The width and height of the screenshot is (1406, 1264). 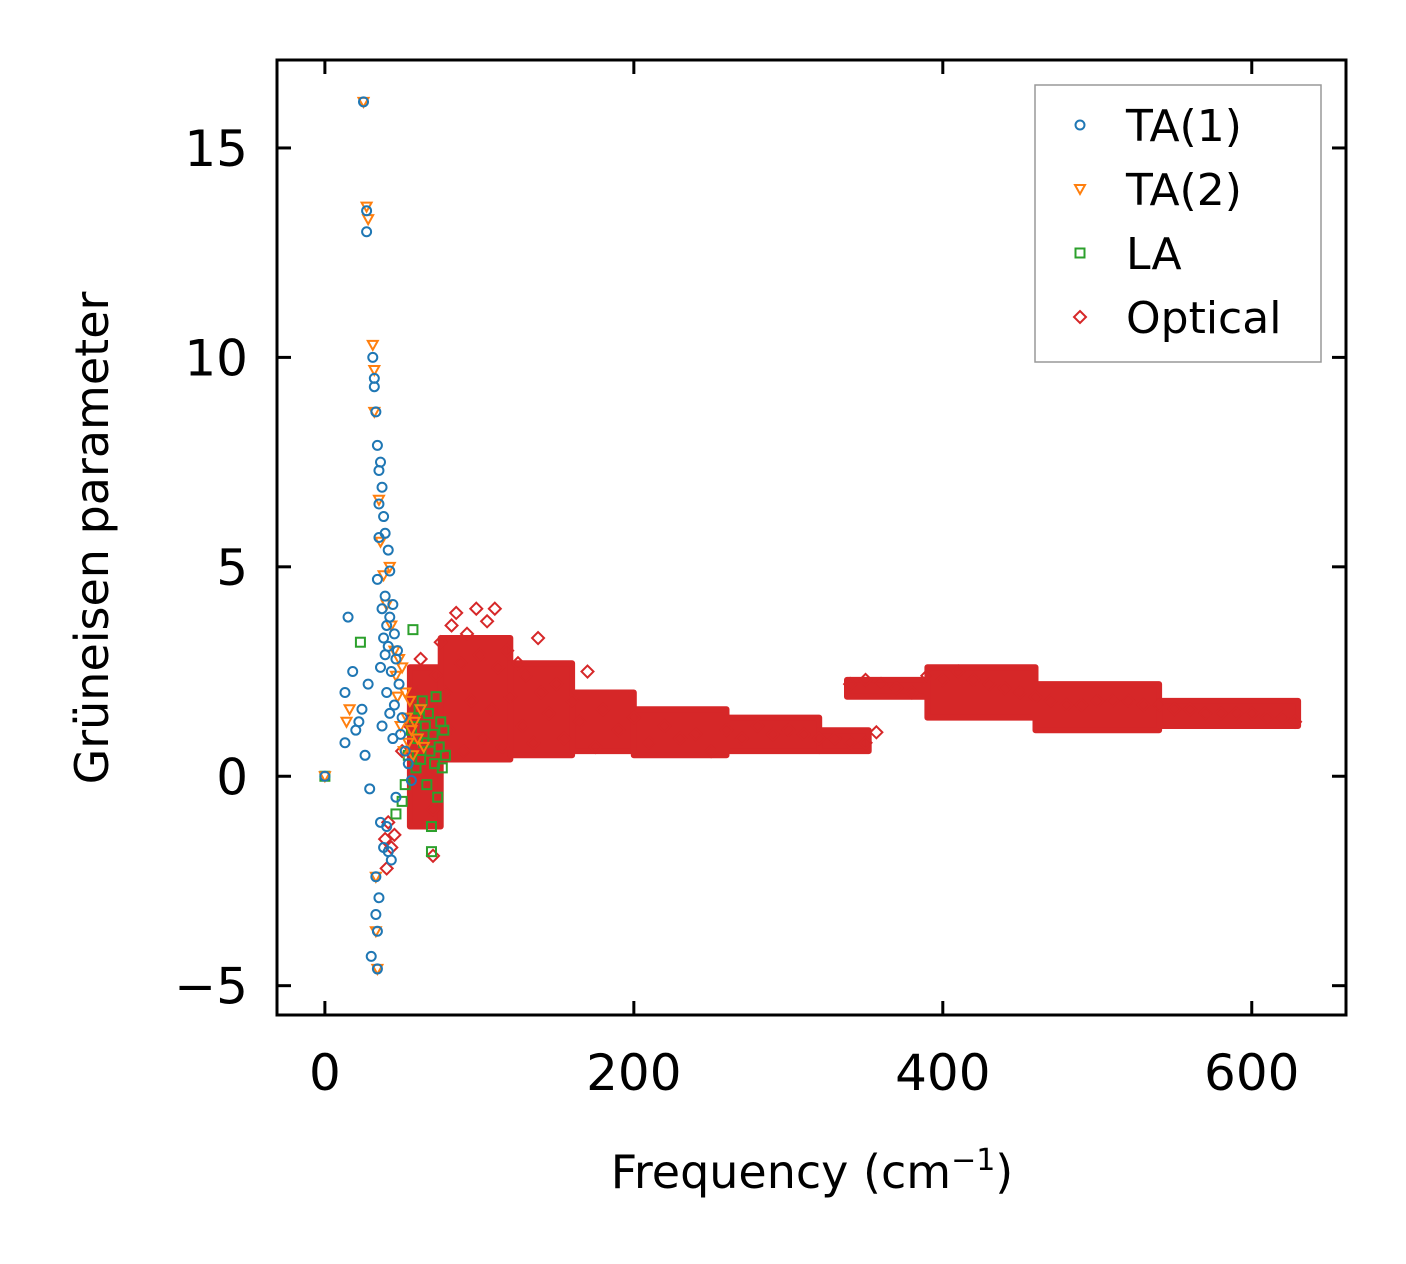 I want to click on legend-box, so click(x=1178, y=223).